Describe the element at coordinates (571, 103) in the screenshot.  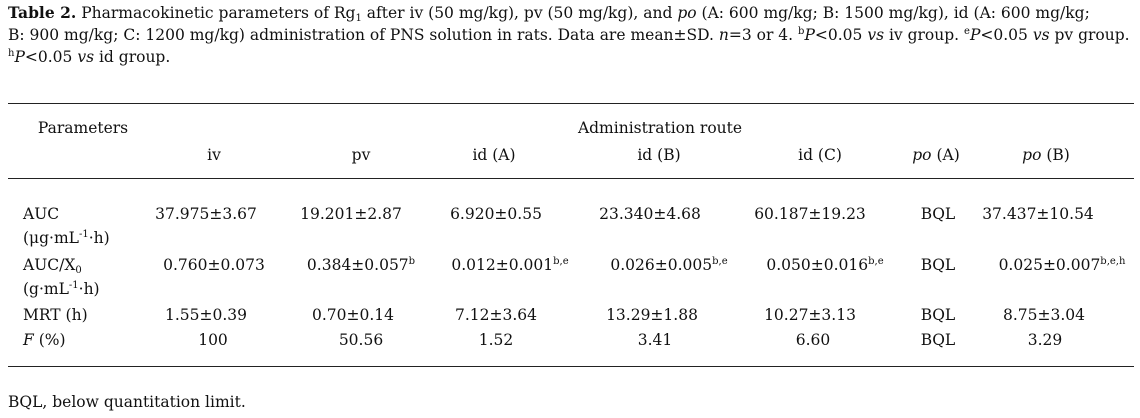
I see `top-rule` at that location.